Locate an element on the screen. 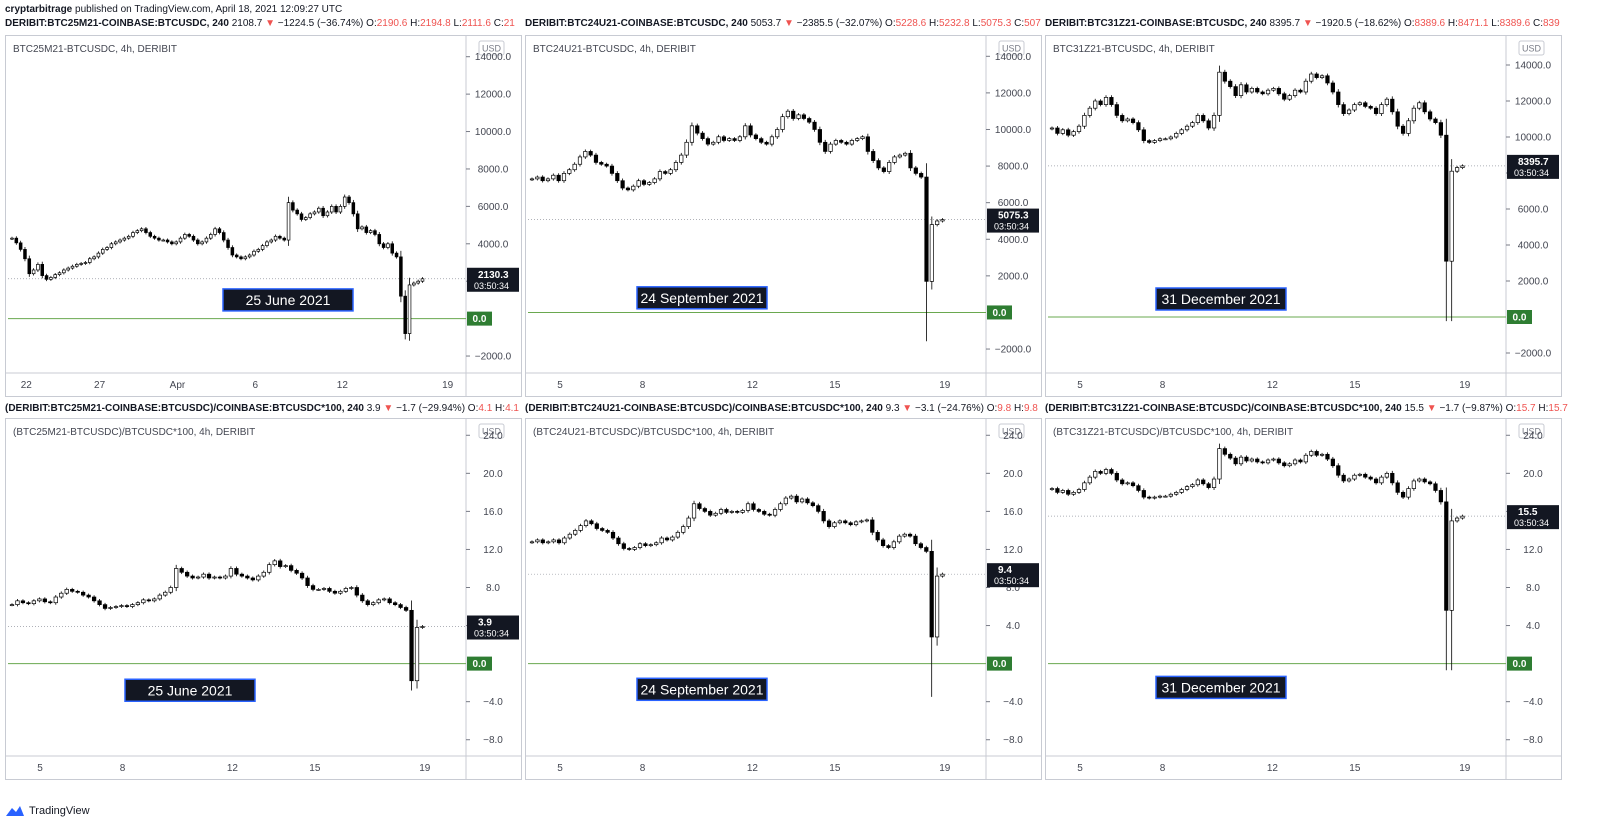 The width and height of the screenshot is (1600, 827). tradingview-logo-icon is located at coordinates (15, 811).